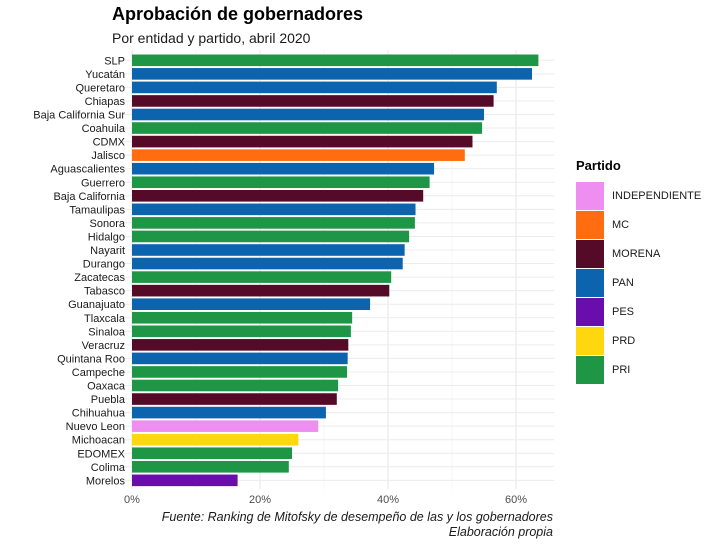  Describe the element at coordinates (278, 196) in the screenshot. I see `bar-baja-california` at that location.